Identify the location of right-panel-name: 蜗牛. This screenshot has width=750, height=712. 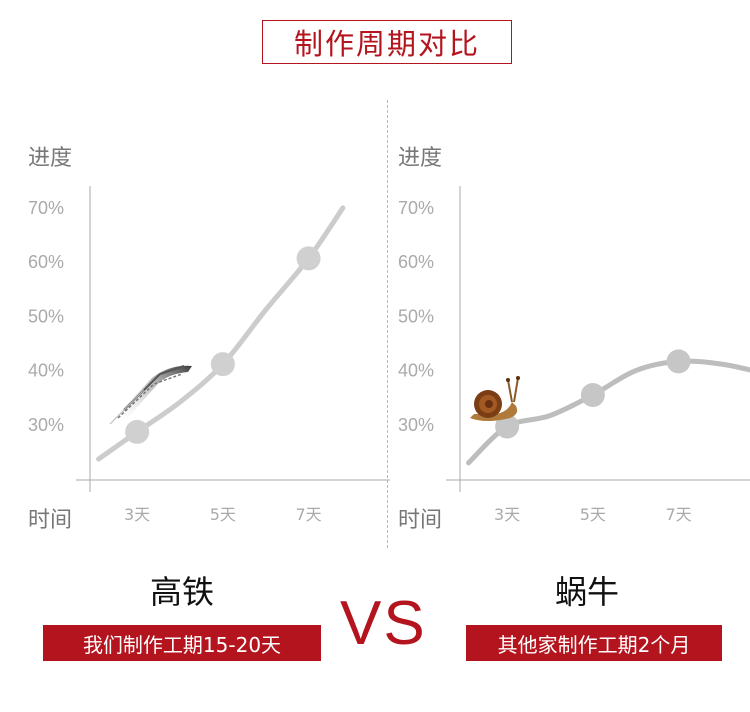
(587, 592).